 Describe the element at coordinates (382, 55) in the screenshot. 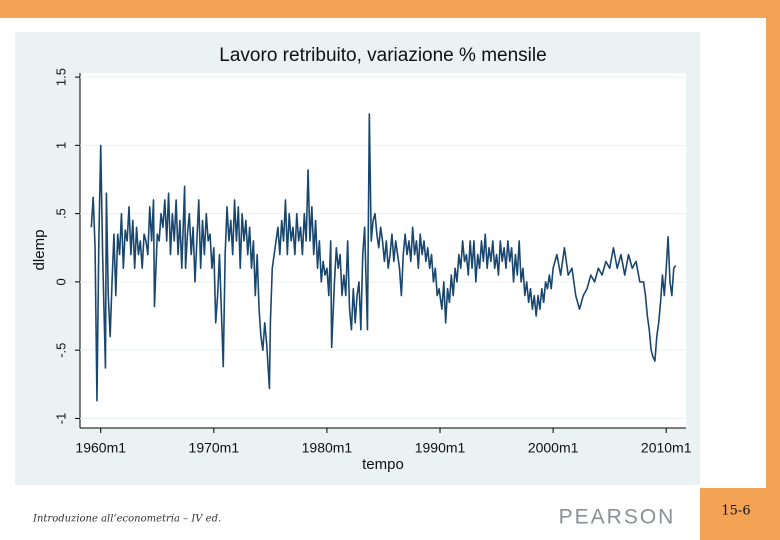

I see `chart-title: Lavoro retribuito, variazione % mensile` at that location.